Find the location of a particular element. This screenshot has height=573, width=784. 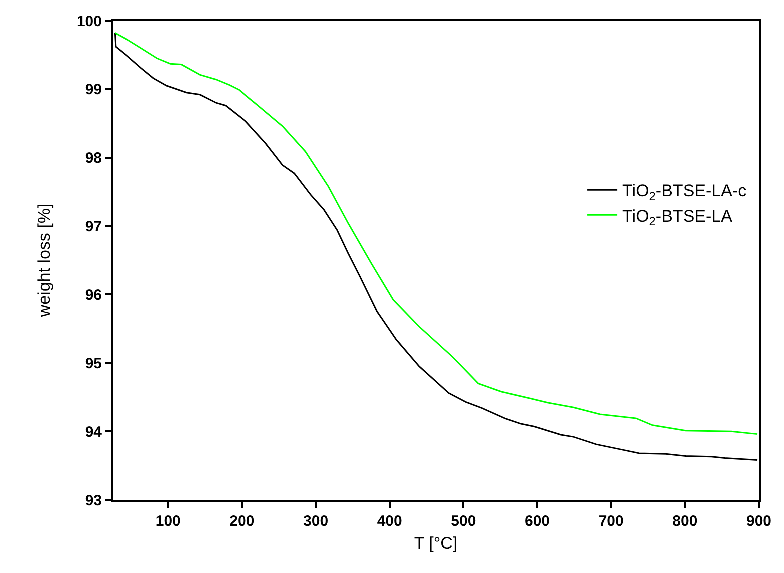

y-tick-label: 100 is located at coordinates (89, 21).